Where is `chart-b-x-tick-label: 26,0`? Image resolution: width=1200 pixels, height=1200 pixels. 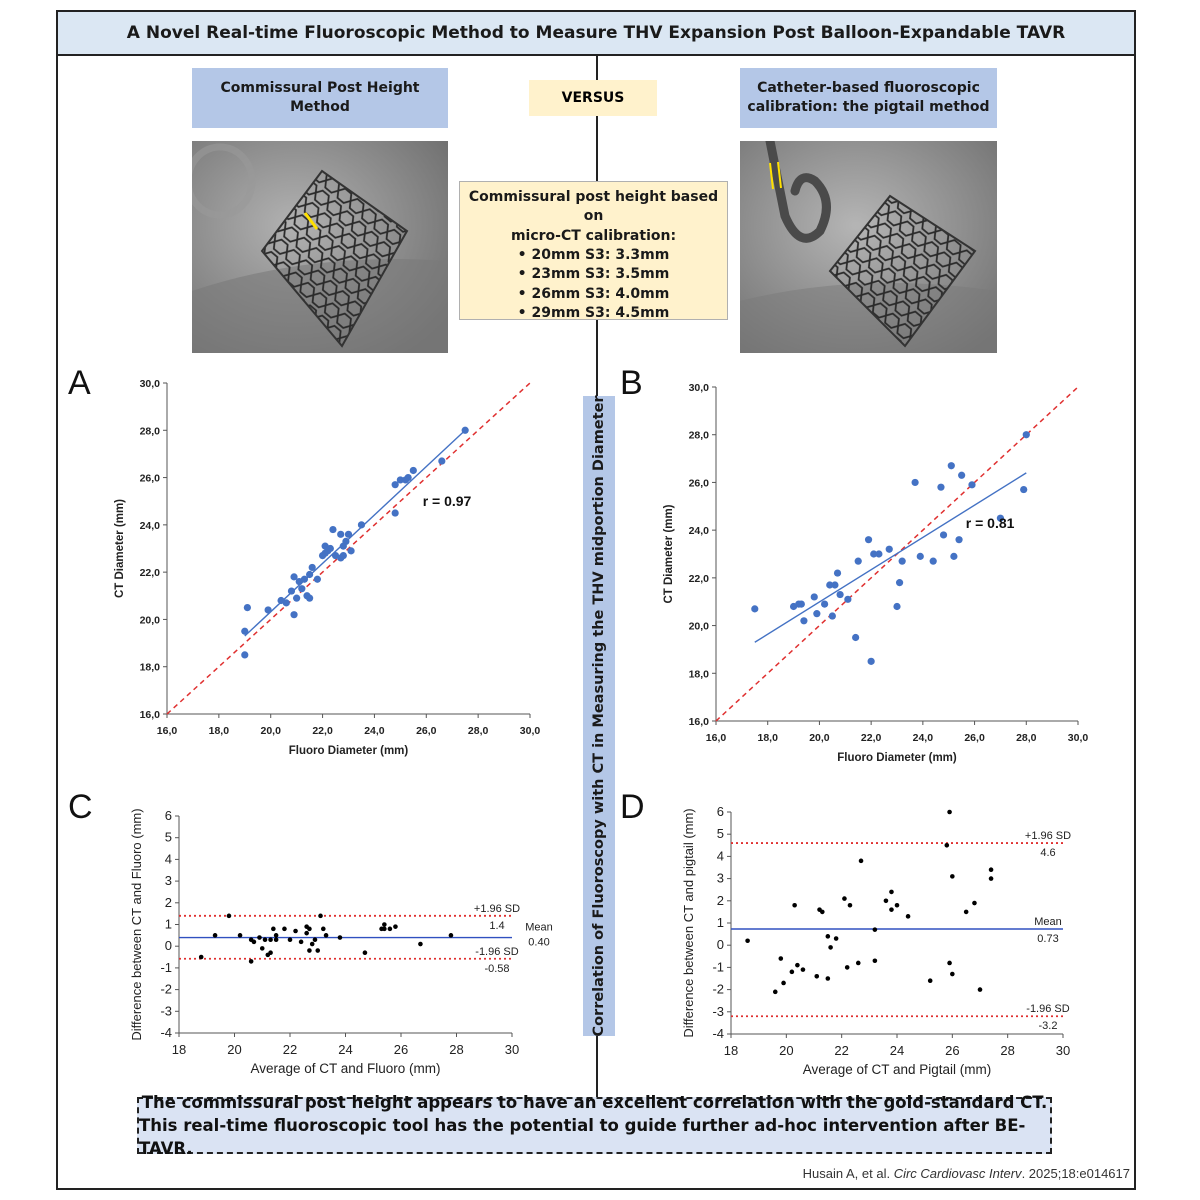
chart-b-x-tick-label: 26,0 is located at coordinates (974, 738).